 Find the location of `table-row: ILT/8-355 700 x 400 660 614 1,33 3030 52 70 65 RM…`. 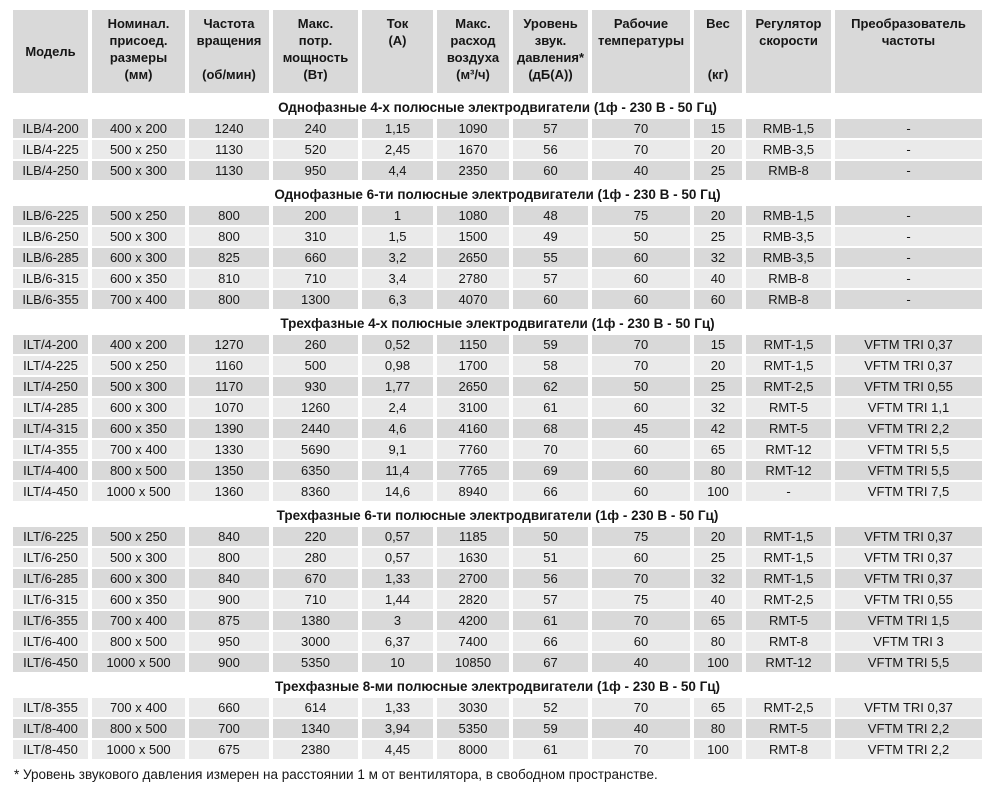

table-row: ILT/8-355 700 x 400 660 614 1,33 3030 52 70 65 RM… is located at coordinates (497, 707).